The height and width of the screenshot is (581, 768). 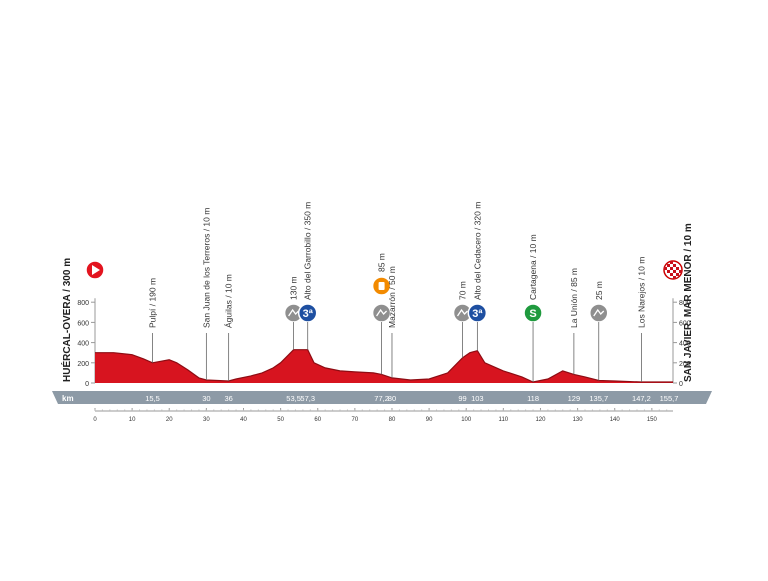 I want to click on waypoint-label: Águilas / 10 m, so click(x=229, y=301).